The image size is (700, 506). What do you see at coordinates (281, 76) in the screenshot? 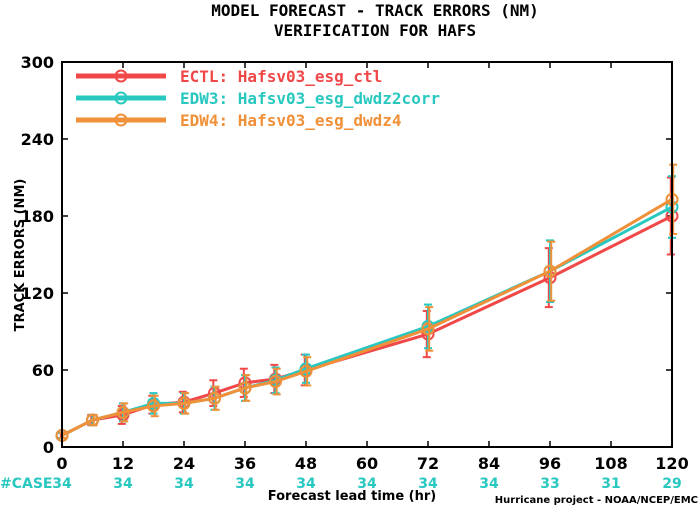
I see `legend-label: ECTL: Hafsv03_esg_ctl` at bounding box center [281, 76].